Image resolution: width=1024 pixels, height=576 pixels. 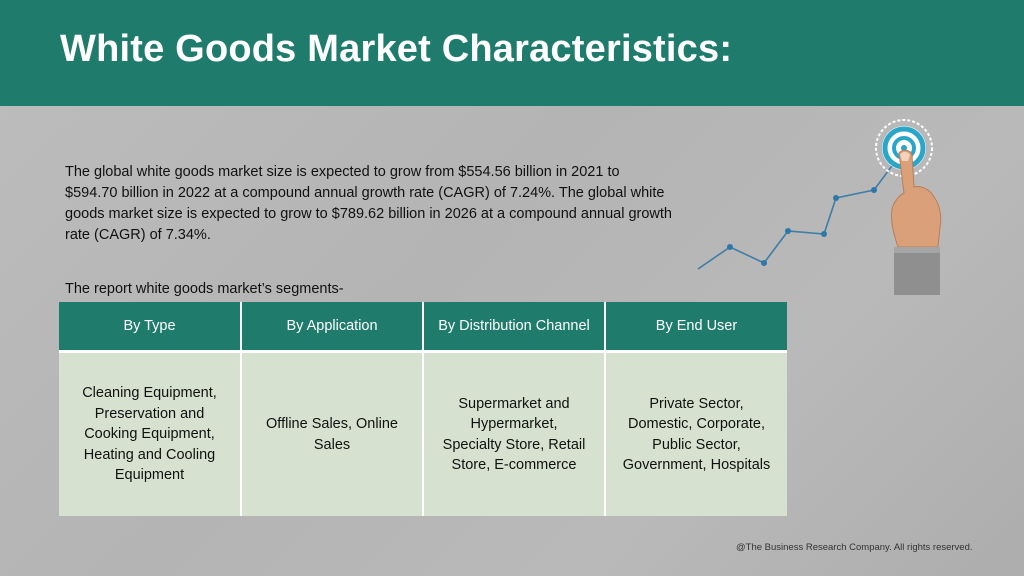 I want to click on cell-application: Offline Sales, Online Sales, so click(x=332, y=433).